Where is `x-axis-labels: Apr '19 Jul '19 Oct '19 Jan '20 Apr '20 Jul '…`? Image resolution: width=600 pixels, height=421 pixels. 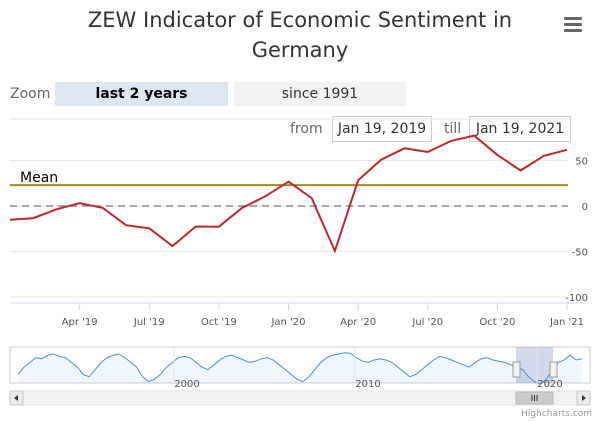
x-axis-labels: Apr '19 Jul '19 Oct '19 Jan '20 Apr '20 Jul '… is located at coordinates (323, 315).